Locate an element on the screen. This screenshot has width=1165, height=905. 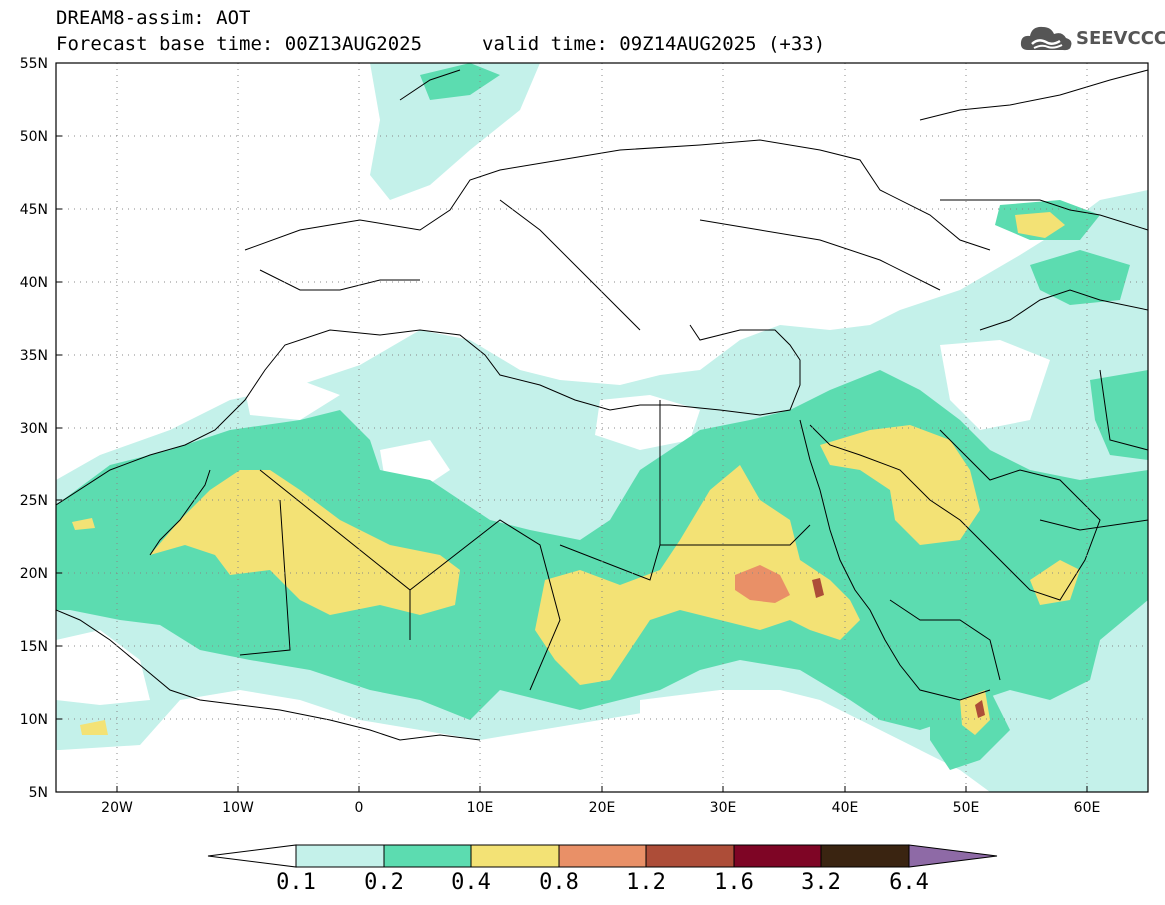
chart-title: DREAM8-assim: AOT is located at coordinates (153, 18).